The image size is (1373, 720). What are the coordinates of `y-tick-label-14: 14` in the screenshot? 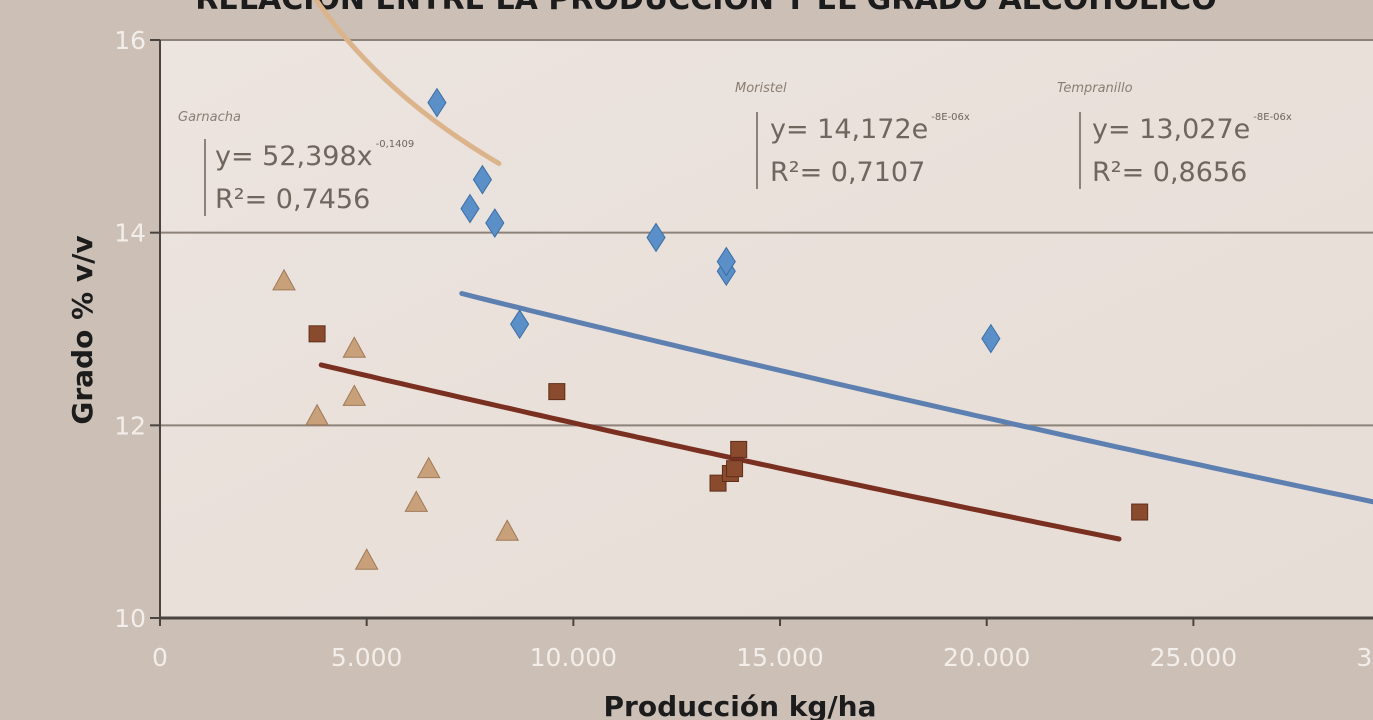 It's located at (130, 233).